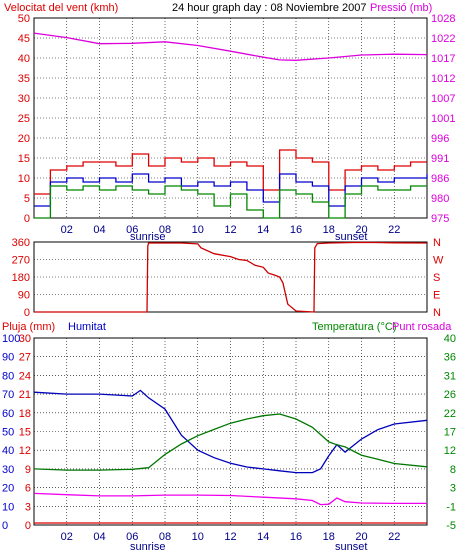 This screenshot has width=465, height=556. What do you see at coordinates (451, 526) in the screenshot?
I see `temperature-tick-label: -5` at bounding box center [451, 526].